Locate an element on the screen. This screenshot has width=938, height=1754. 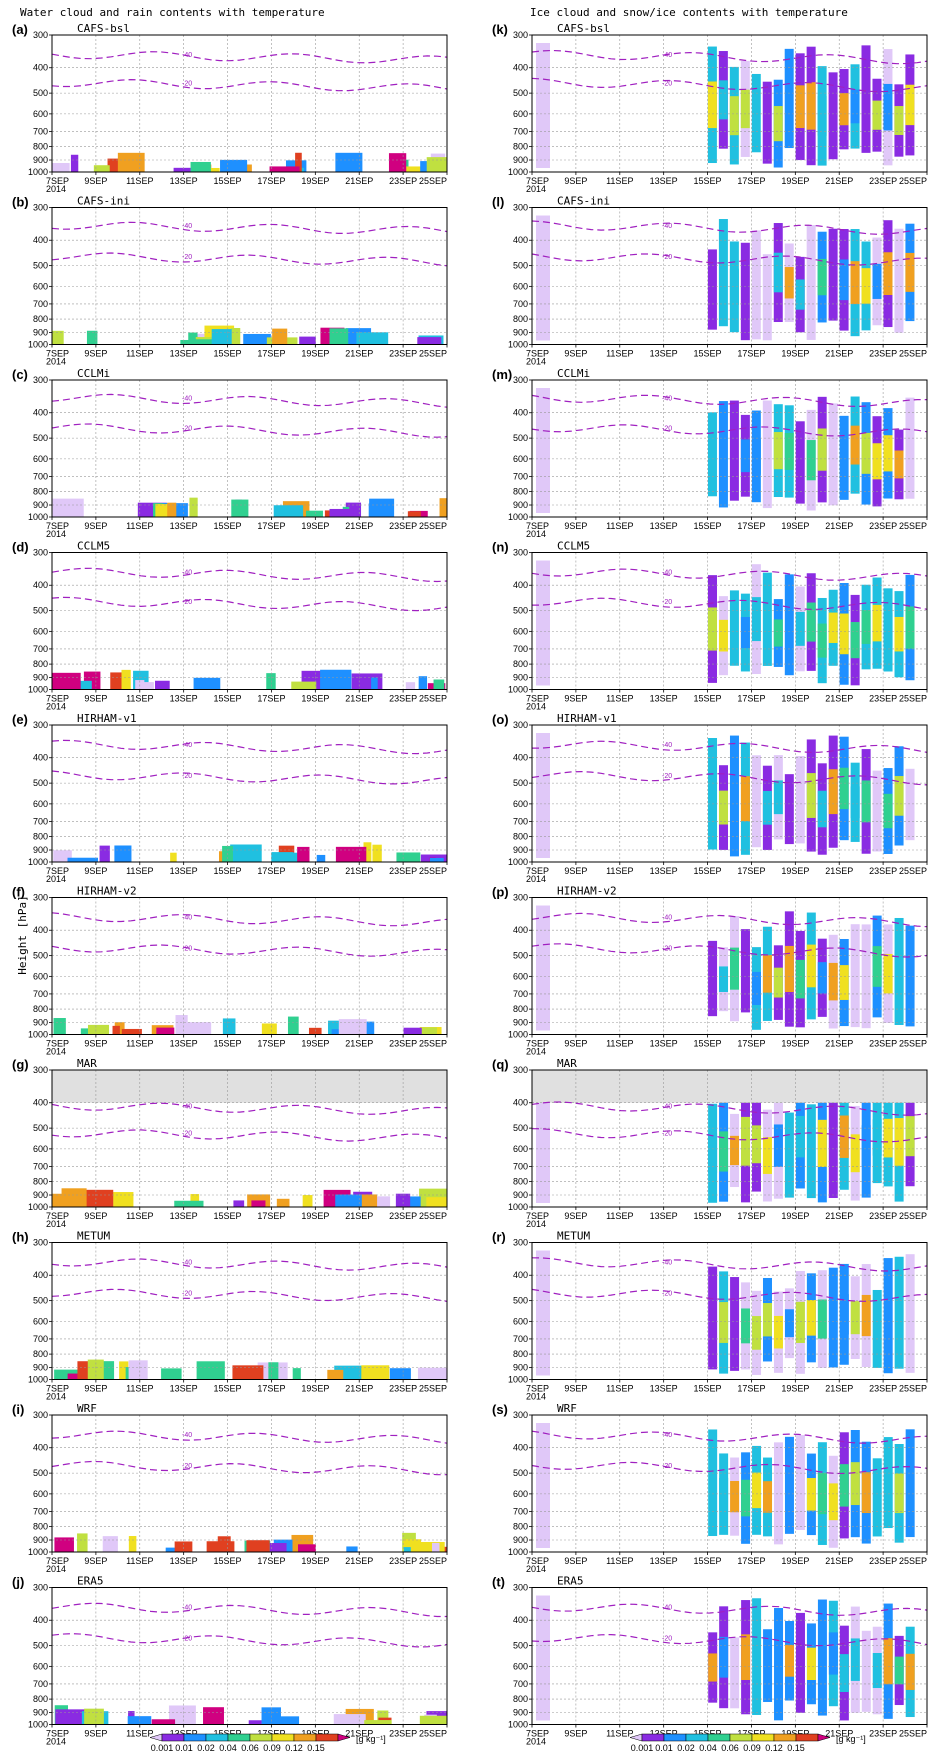
colorbar-arrow is located at coordinates (824, 1737).